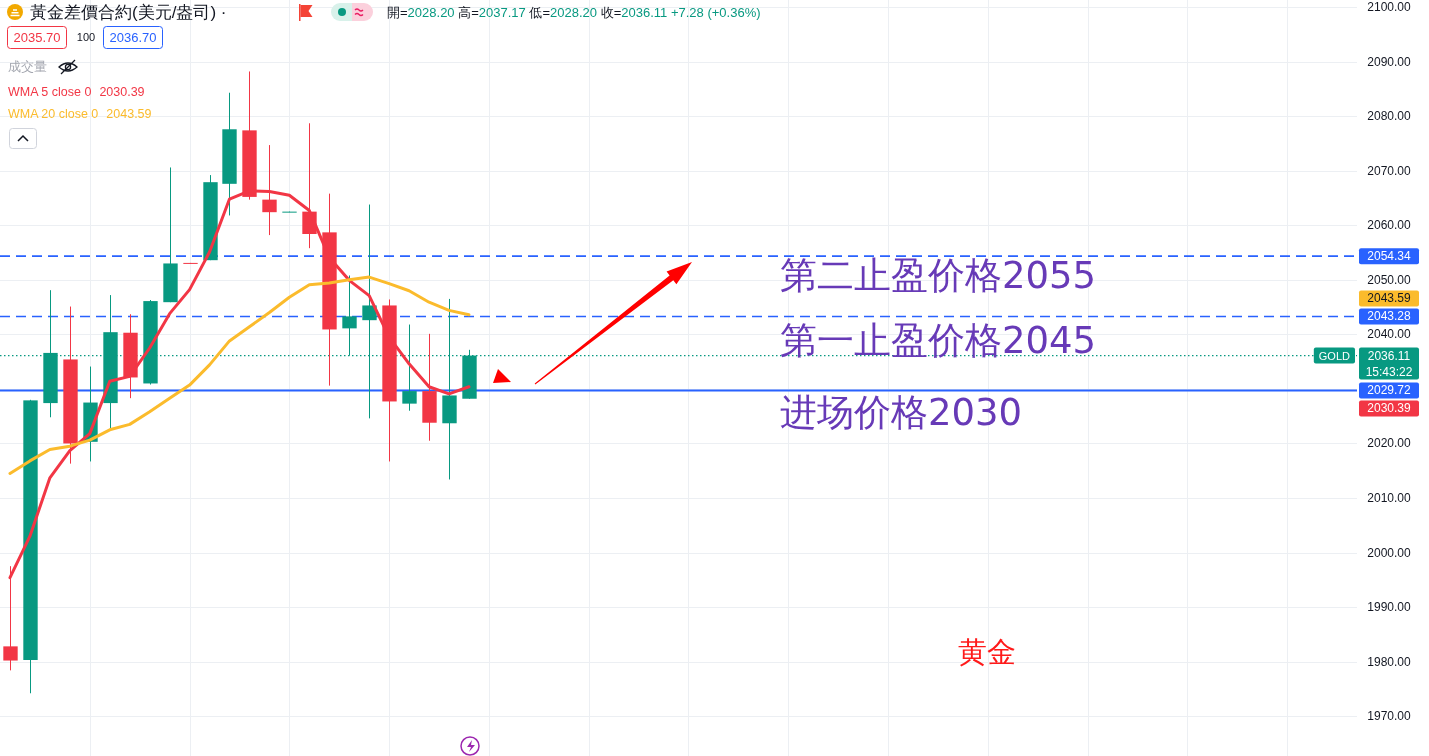  What do you see at coordinates (901, 412) in the screenshot?
I see `annotation: 进场价格2030` at bounding box center [901, 412].